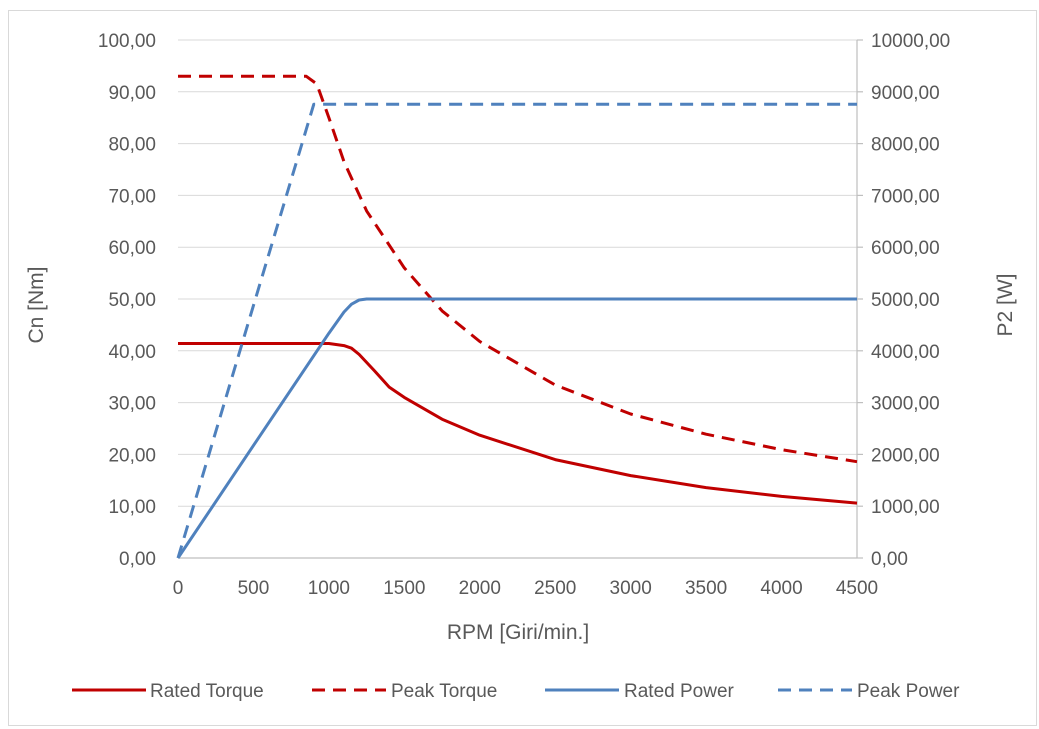  Describe the element at coordinates (905, 352) in the screenshot. I see `right-y-tick-label: 4000,00` at that location.